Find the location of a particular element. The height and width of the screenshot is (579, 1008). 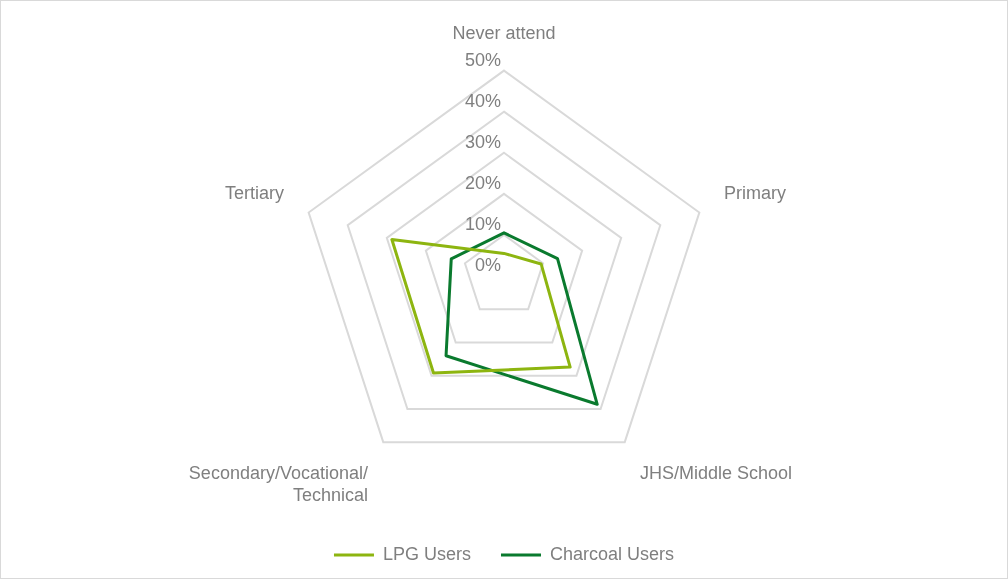

spoke-label: Never attend is located at coordinates (504, 32).